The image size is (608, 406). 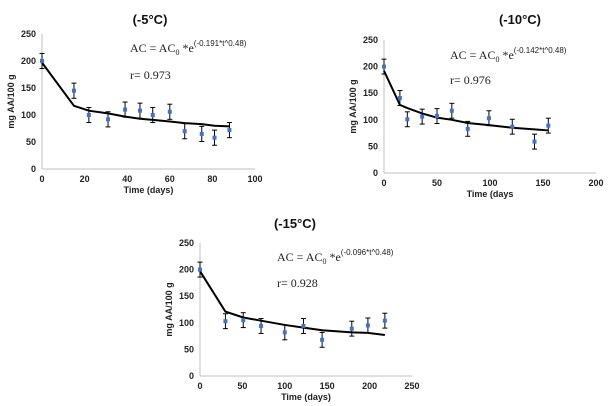 What do you see at coordinates (220, 43) in the screenshot?
I see `equation-exponent: (-0.191*t^0.48)` at bounding box center [220, 43].